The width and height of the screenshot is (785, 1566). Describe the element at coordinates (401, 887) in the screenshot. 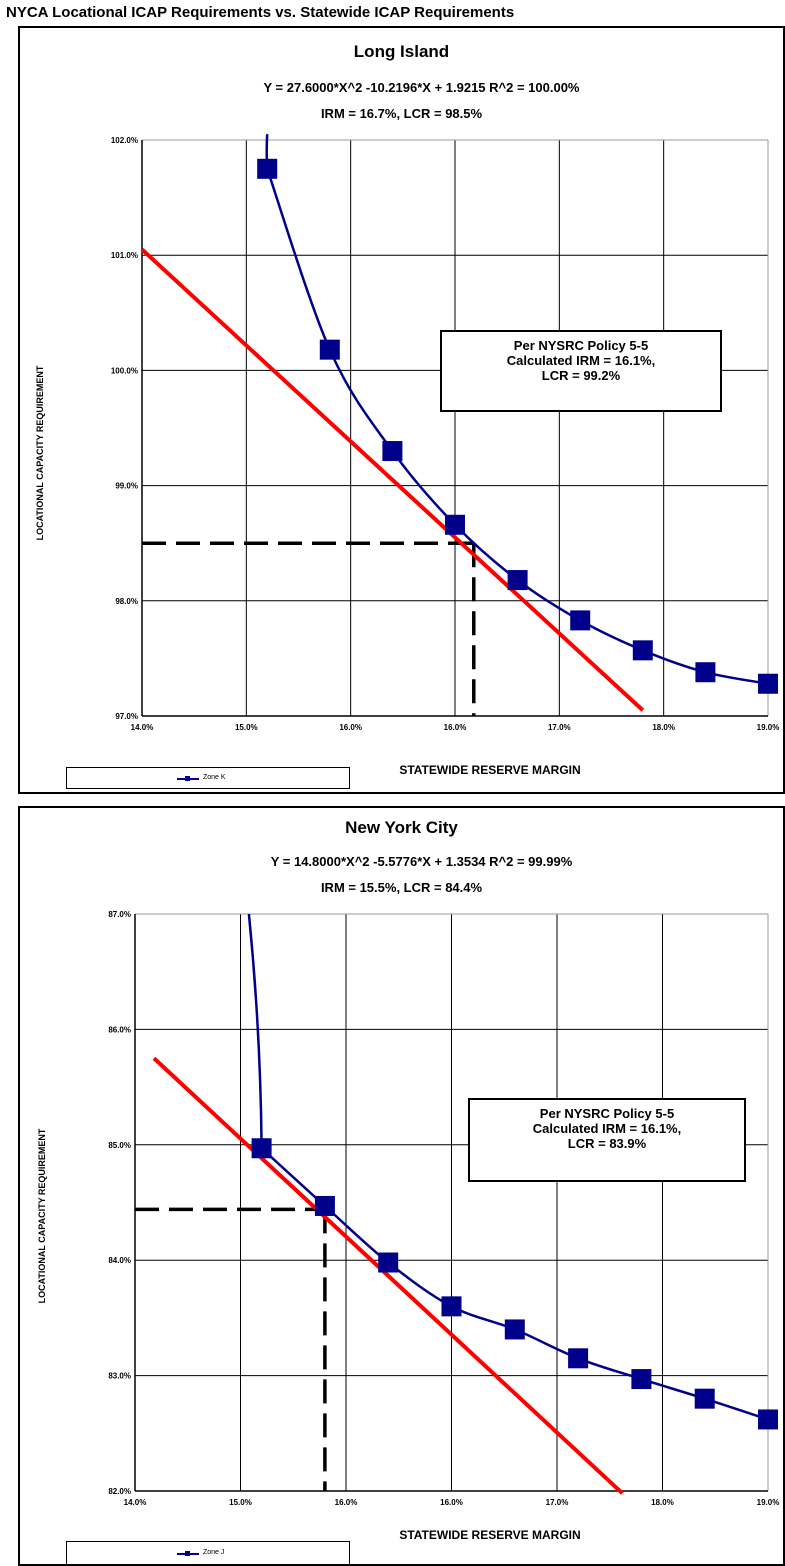

I see `chart-irm-lcr: IRM = 15.5%, LCR = 84.4%` at that location.